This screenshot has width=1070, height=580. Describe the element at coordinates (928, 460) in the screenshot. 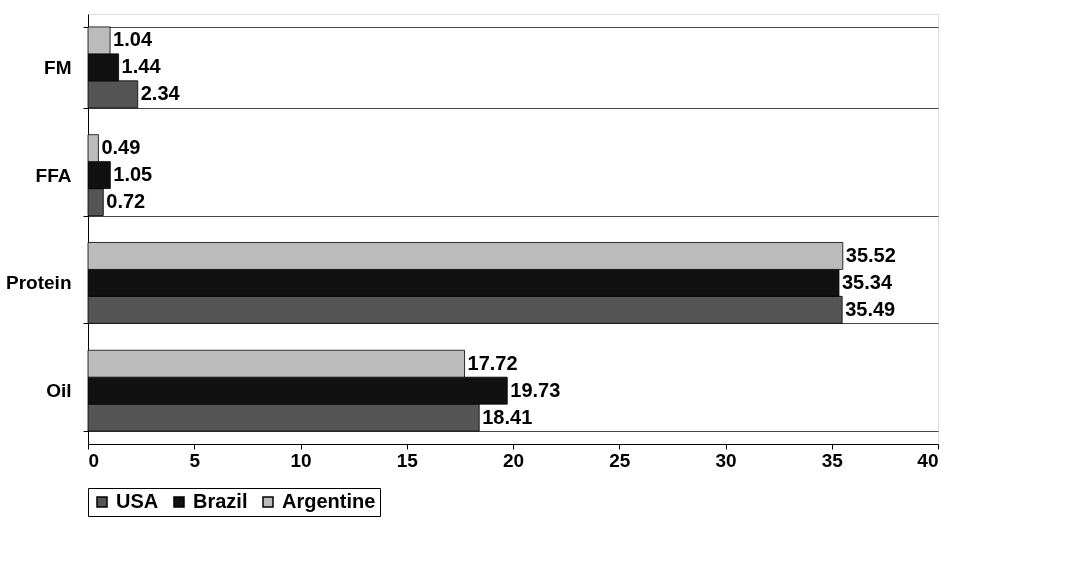

I see `x-tick-label: 40` at that location.